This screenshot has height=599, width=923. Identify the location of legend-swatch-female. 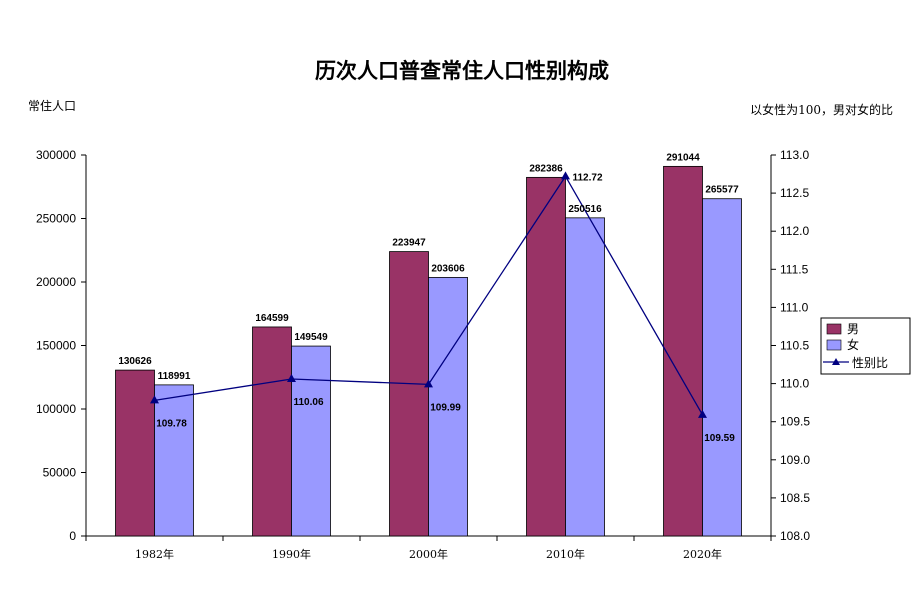
(834, 345).